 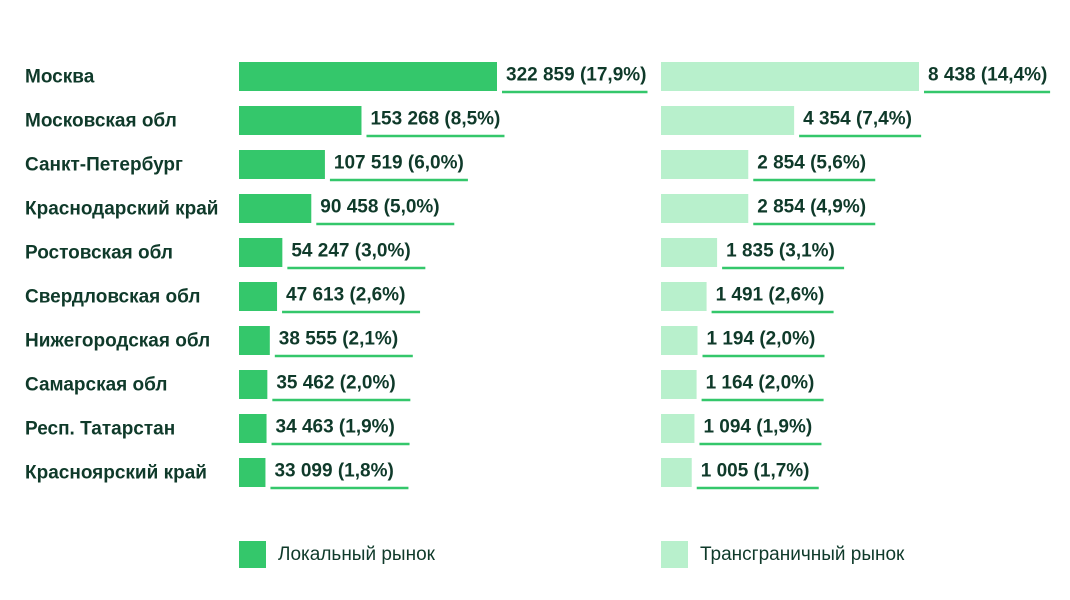 What do you see at coordinates (770, 295) in the screenshot?
I see `data-label: 1 491 (2,6%)` at bounding box center [770, 295].